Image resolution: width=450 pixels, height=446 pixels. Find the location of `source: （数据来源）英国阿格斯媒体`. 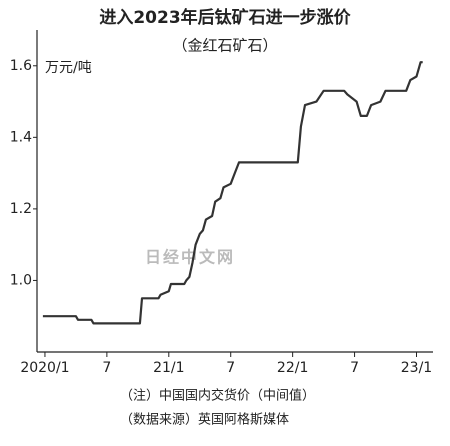

source: （数据来源）英国阿格斯媒体 is located at coordinates (204, 420).